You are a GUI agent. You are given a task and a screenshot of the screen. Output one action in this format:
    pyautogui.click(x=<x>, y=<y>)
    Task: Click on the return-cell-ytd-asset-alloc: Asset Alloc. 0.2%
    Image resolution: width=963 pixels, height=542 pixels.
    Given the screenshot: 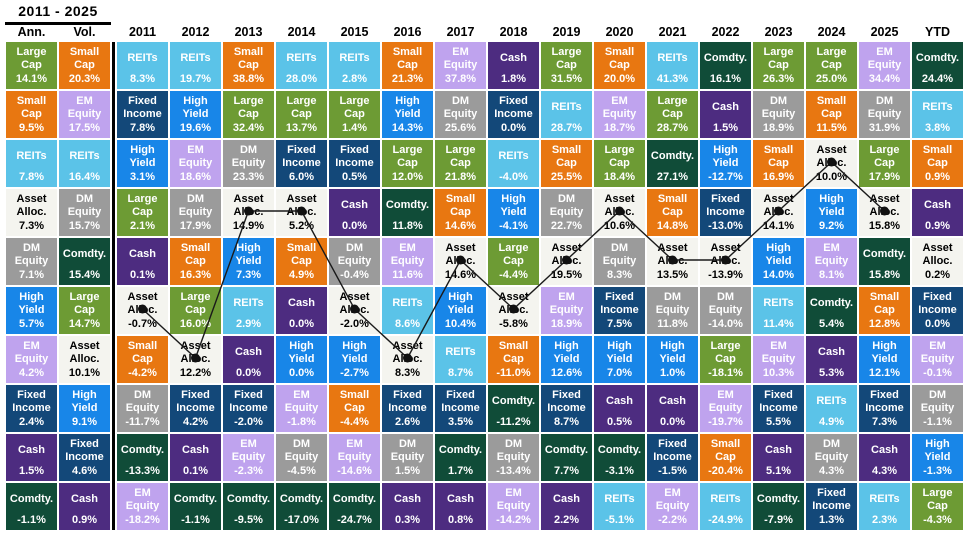 What is the action you would take?
    pyautogui.click(x=937, y=261)
    